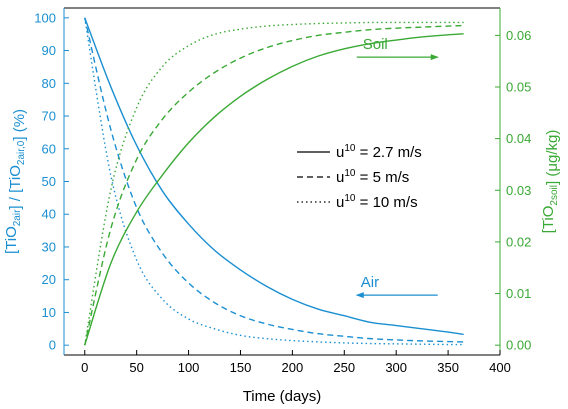 The width and height of the screenshot is (568, 409). What do you see at coordinates (448, 367) in the screenshot?
I see `x-tick-label: 350` at bounding box center [448, 367].